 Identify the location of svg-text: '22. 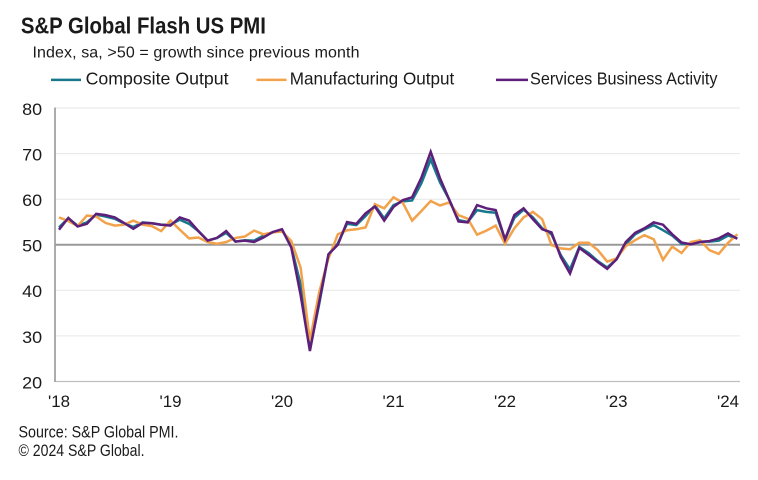
(505, 401).